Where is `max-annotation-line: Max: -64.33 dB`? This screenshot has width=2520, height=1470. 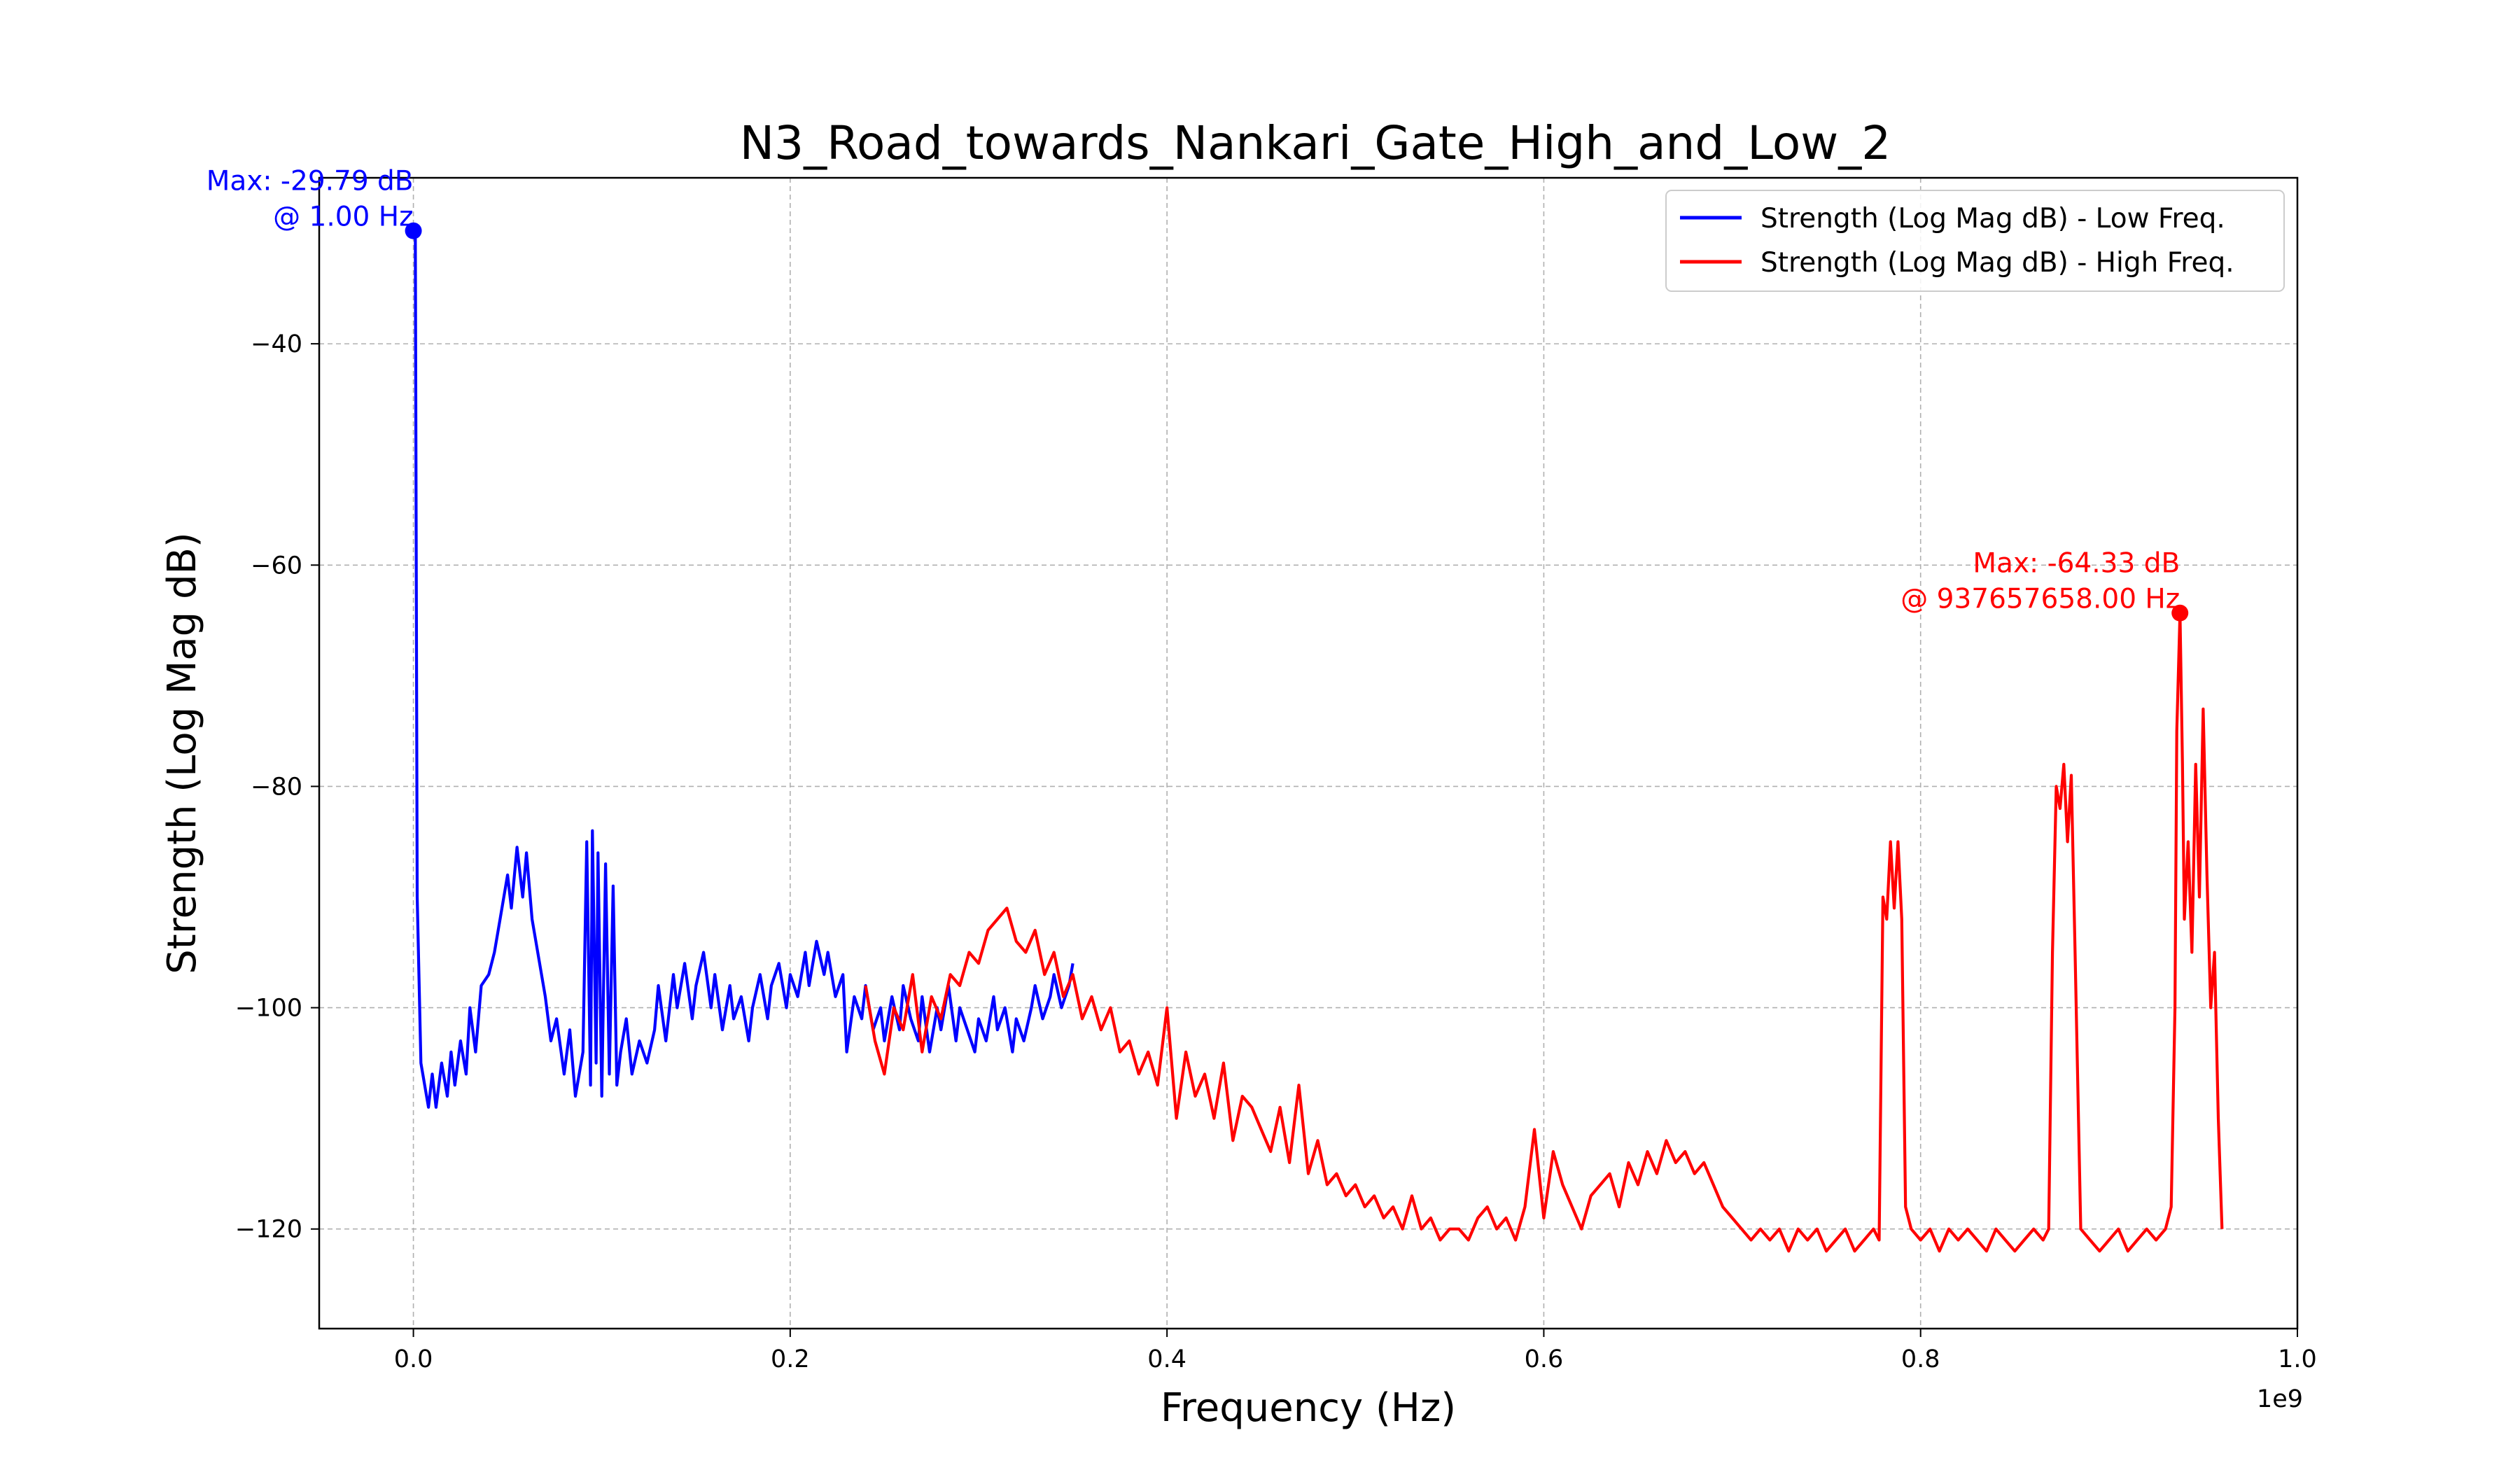 max-annotation-line: Max: -64.33 dB is located at coordinates (2076, 564).